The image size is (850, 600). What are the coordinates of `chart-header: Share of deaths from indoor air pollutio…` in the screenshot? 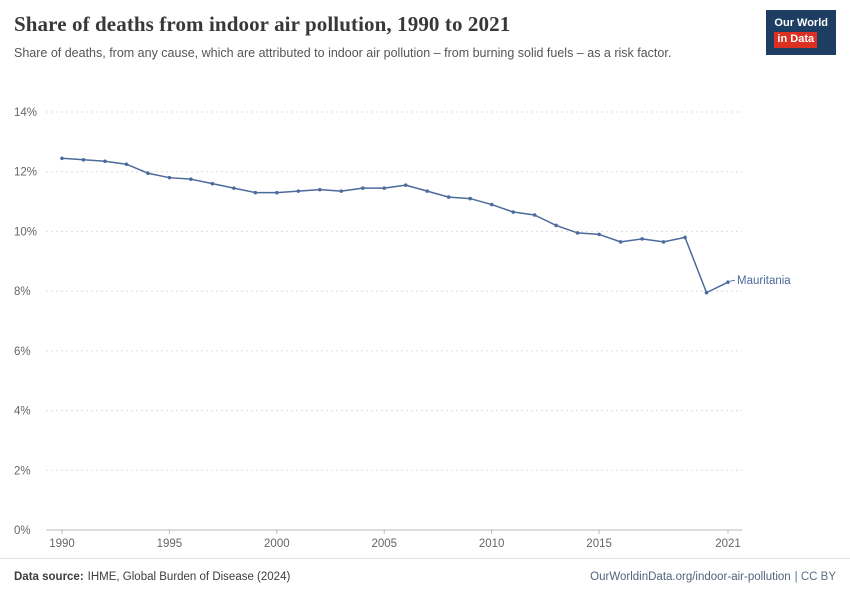 It's located at (425, 37).